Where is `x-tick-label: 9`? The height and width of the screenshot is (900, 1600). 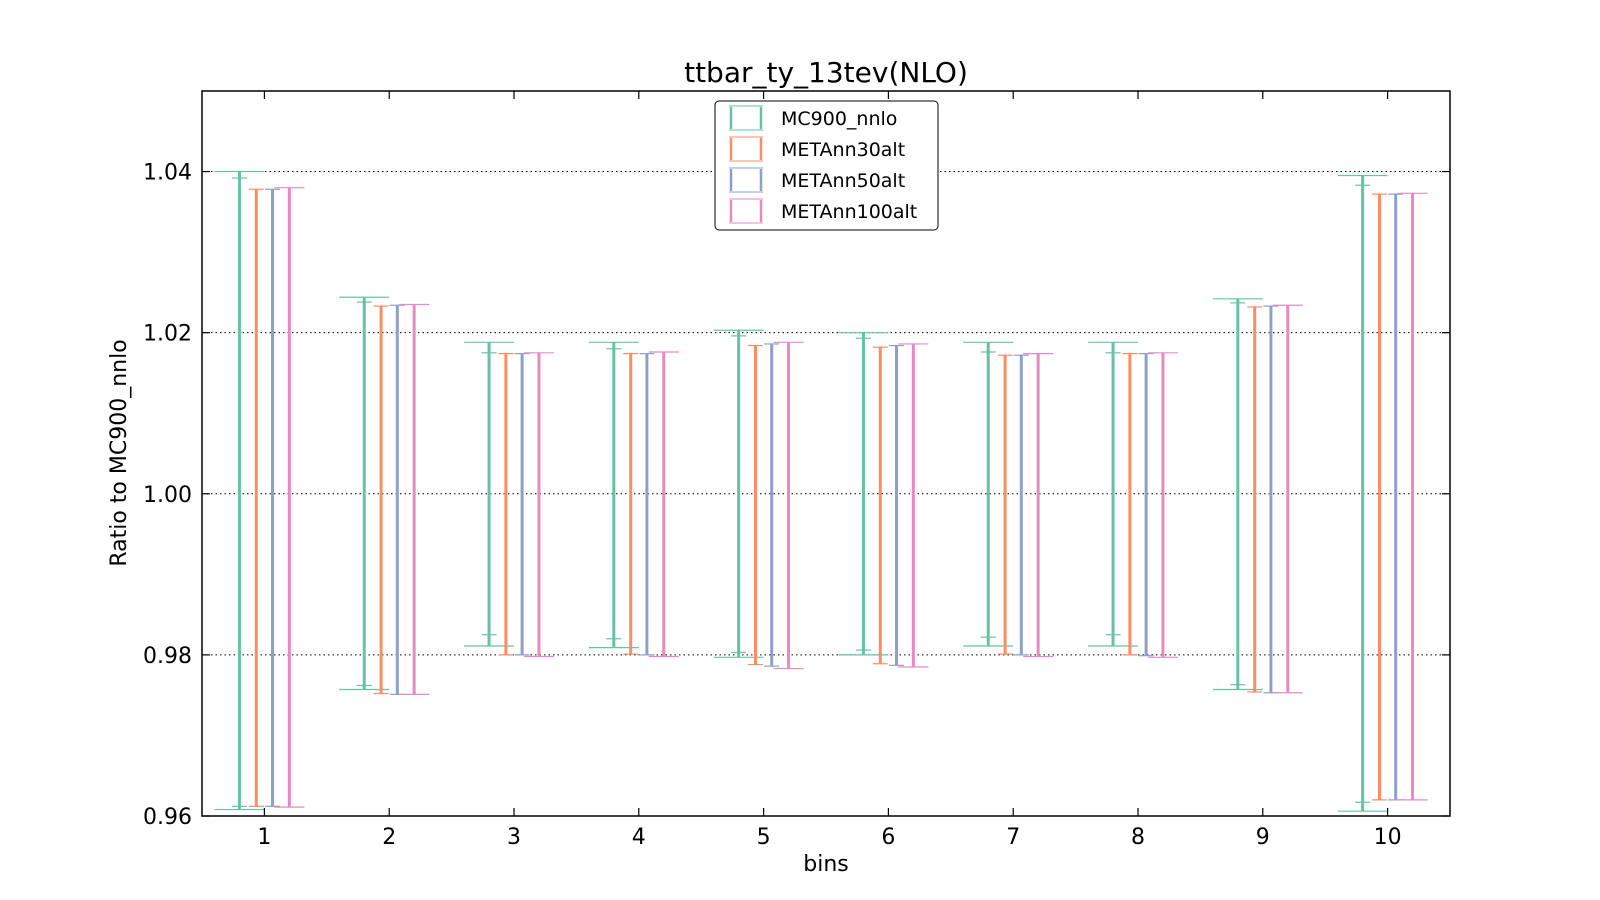
x-tick-label: 9 is located at coordinates (1263, 837).